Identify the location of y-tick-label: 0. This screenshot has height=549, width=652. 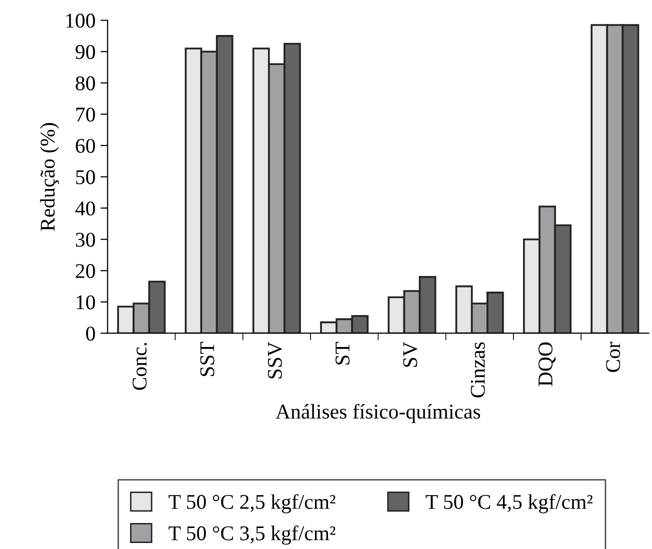
(90, 333).